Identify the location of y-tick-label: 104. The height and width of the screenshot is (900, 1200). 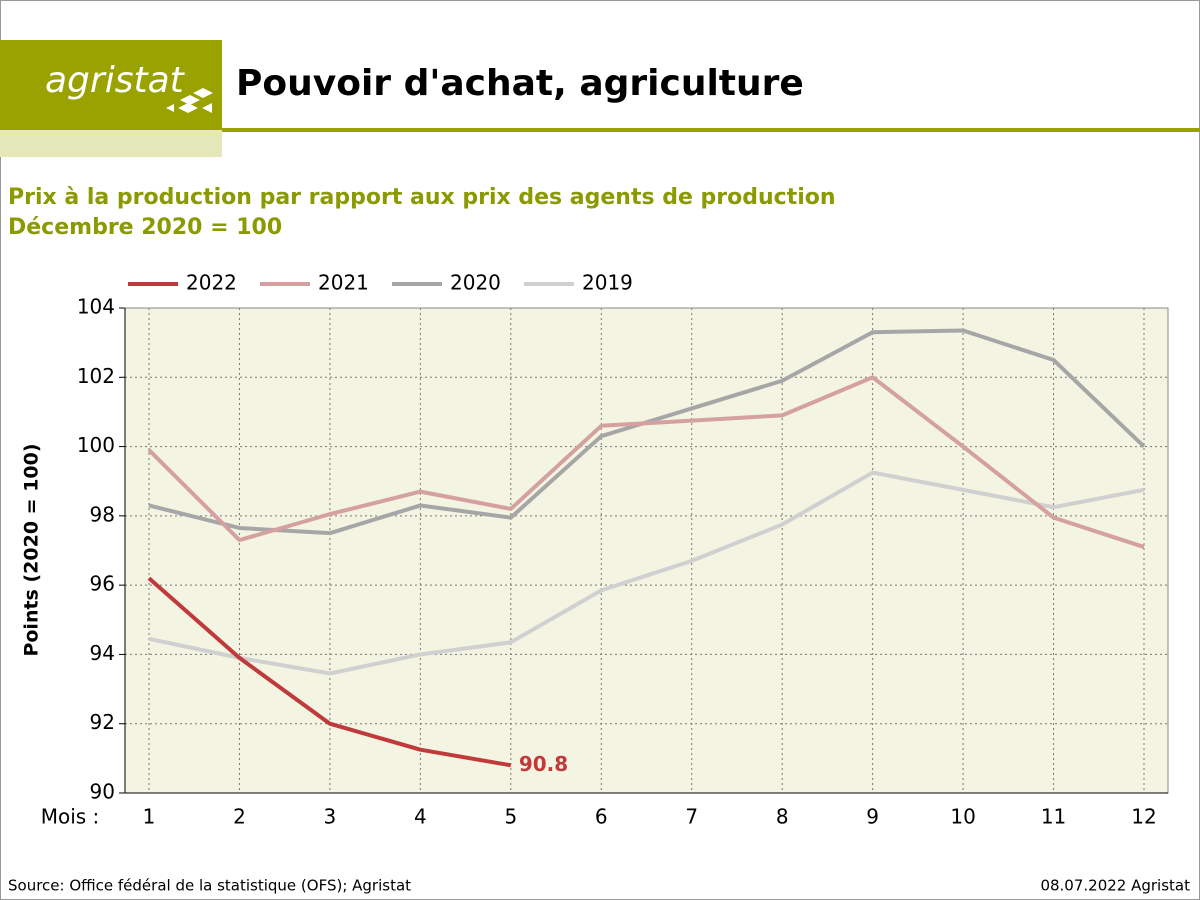
(96, 307).